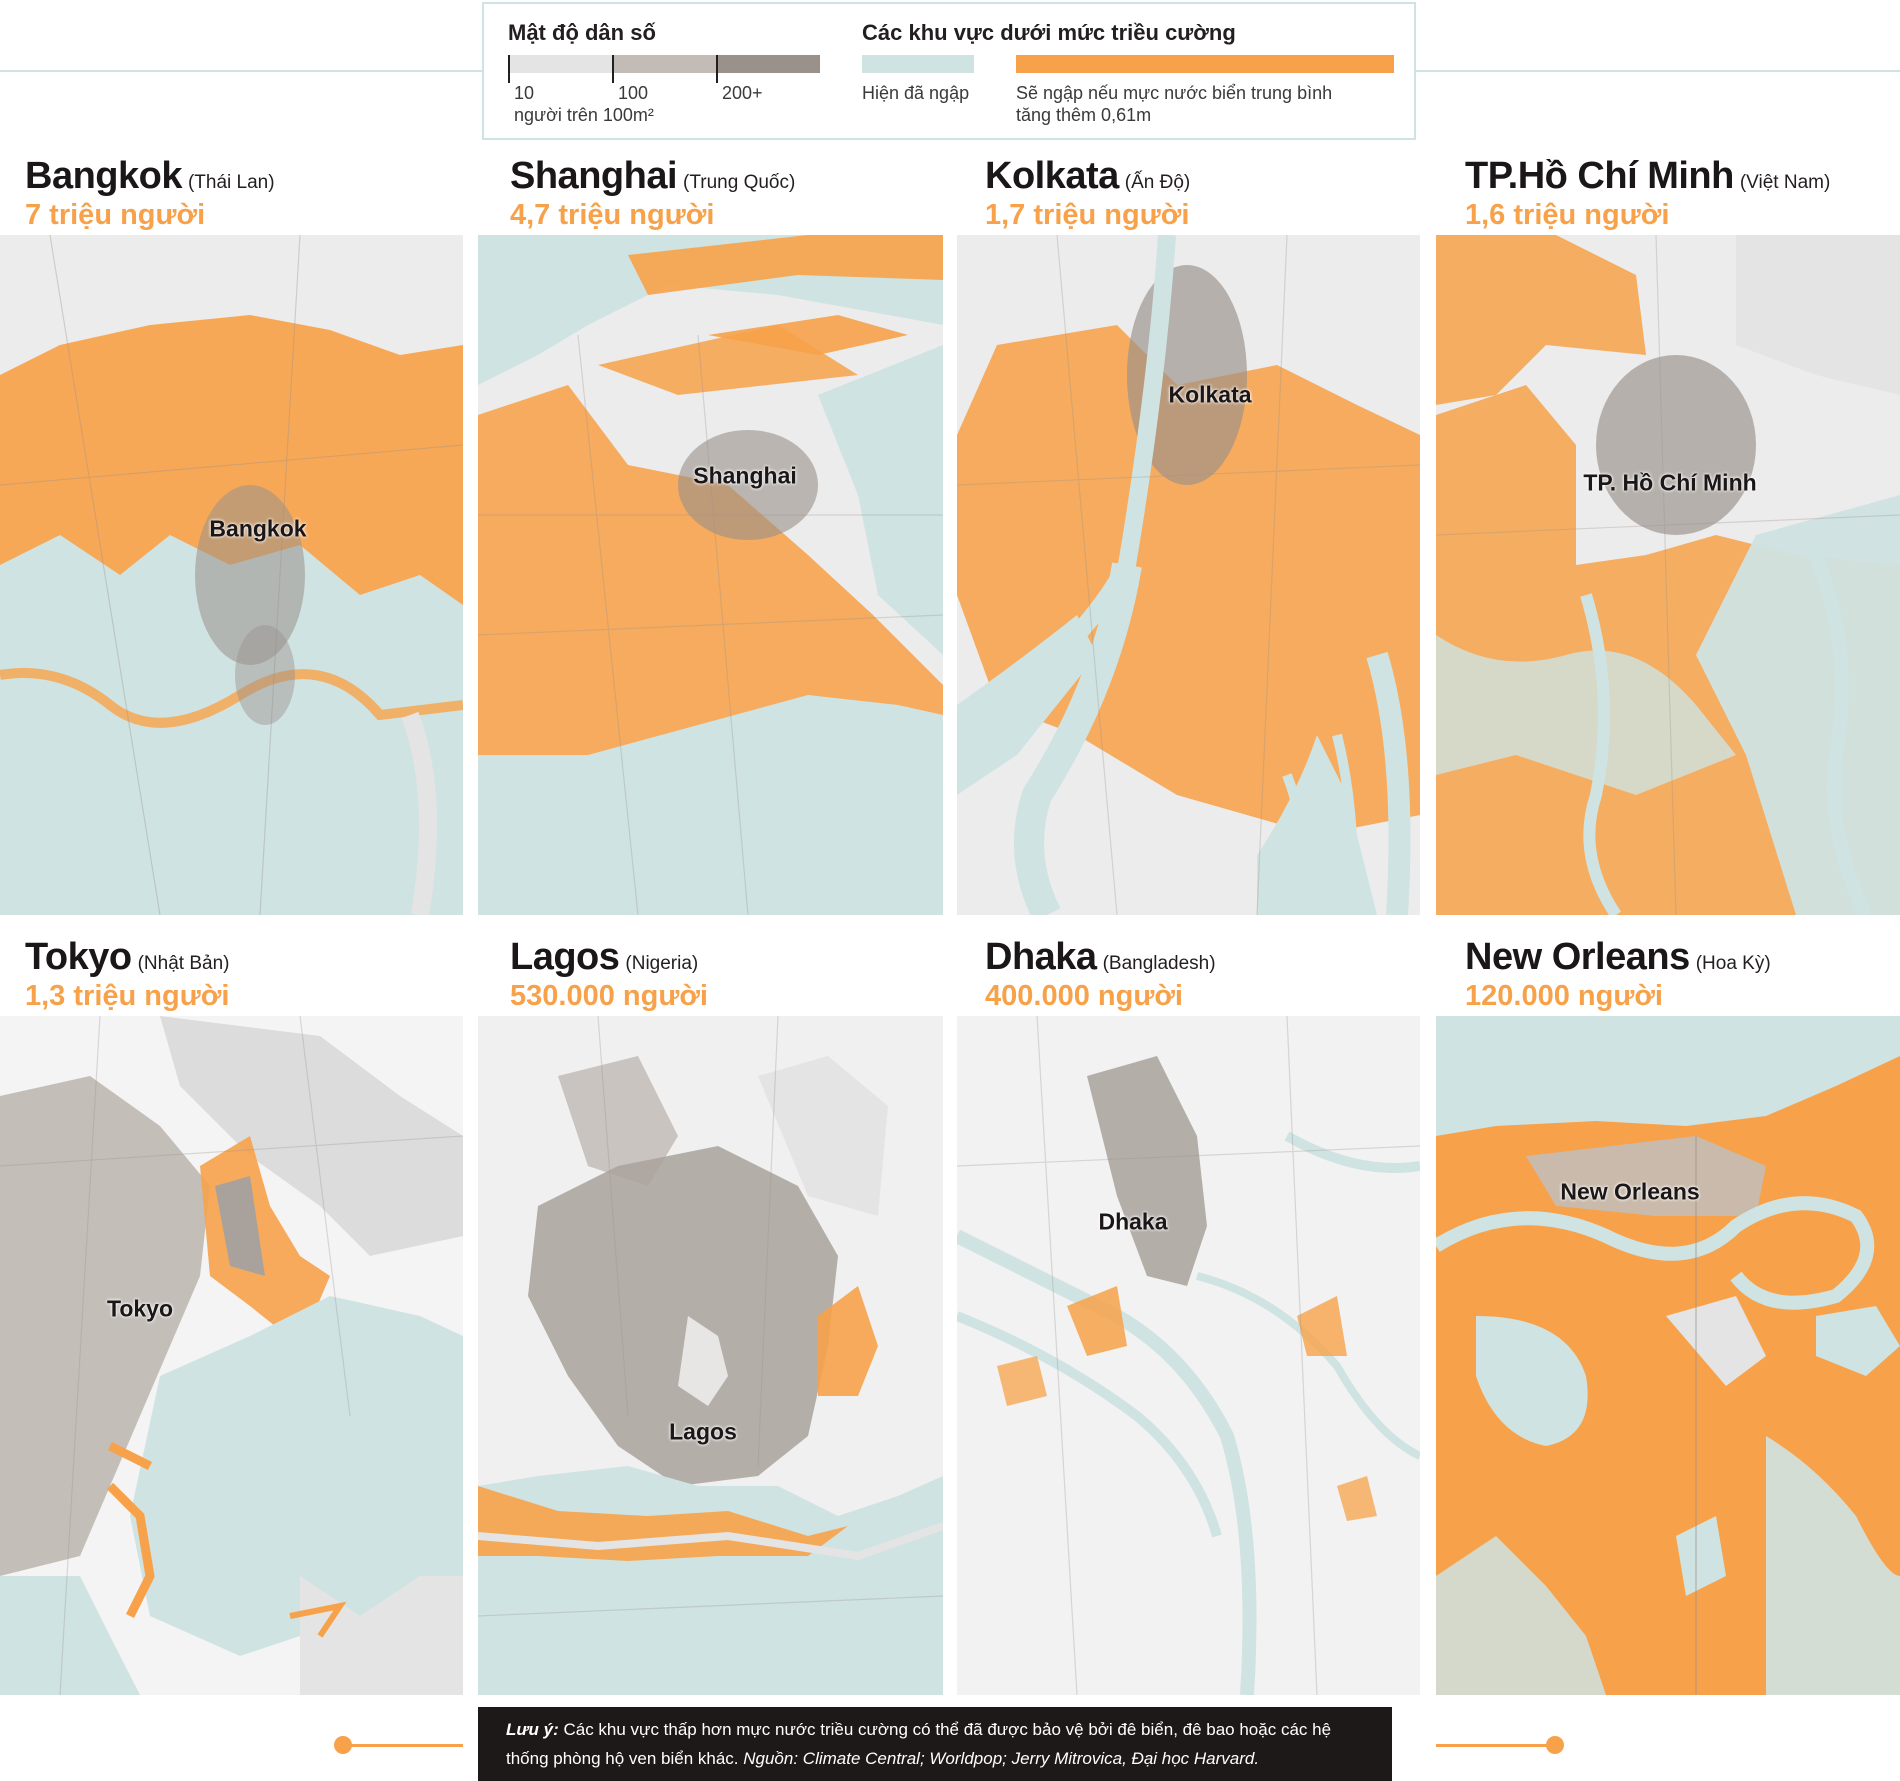 The height and width of the screenshot is (1781, 1900). Describe the element at coordinates (241, 71) in the screenshot. I see `top-rule-left` at that location.